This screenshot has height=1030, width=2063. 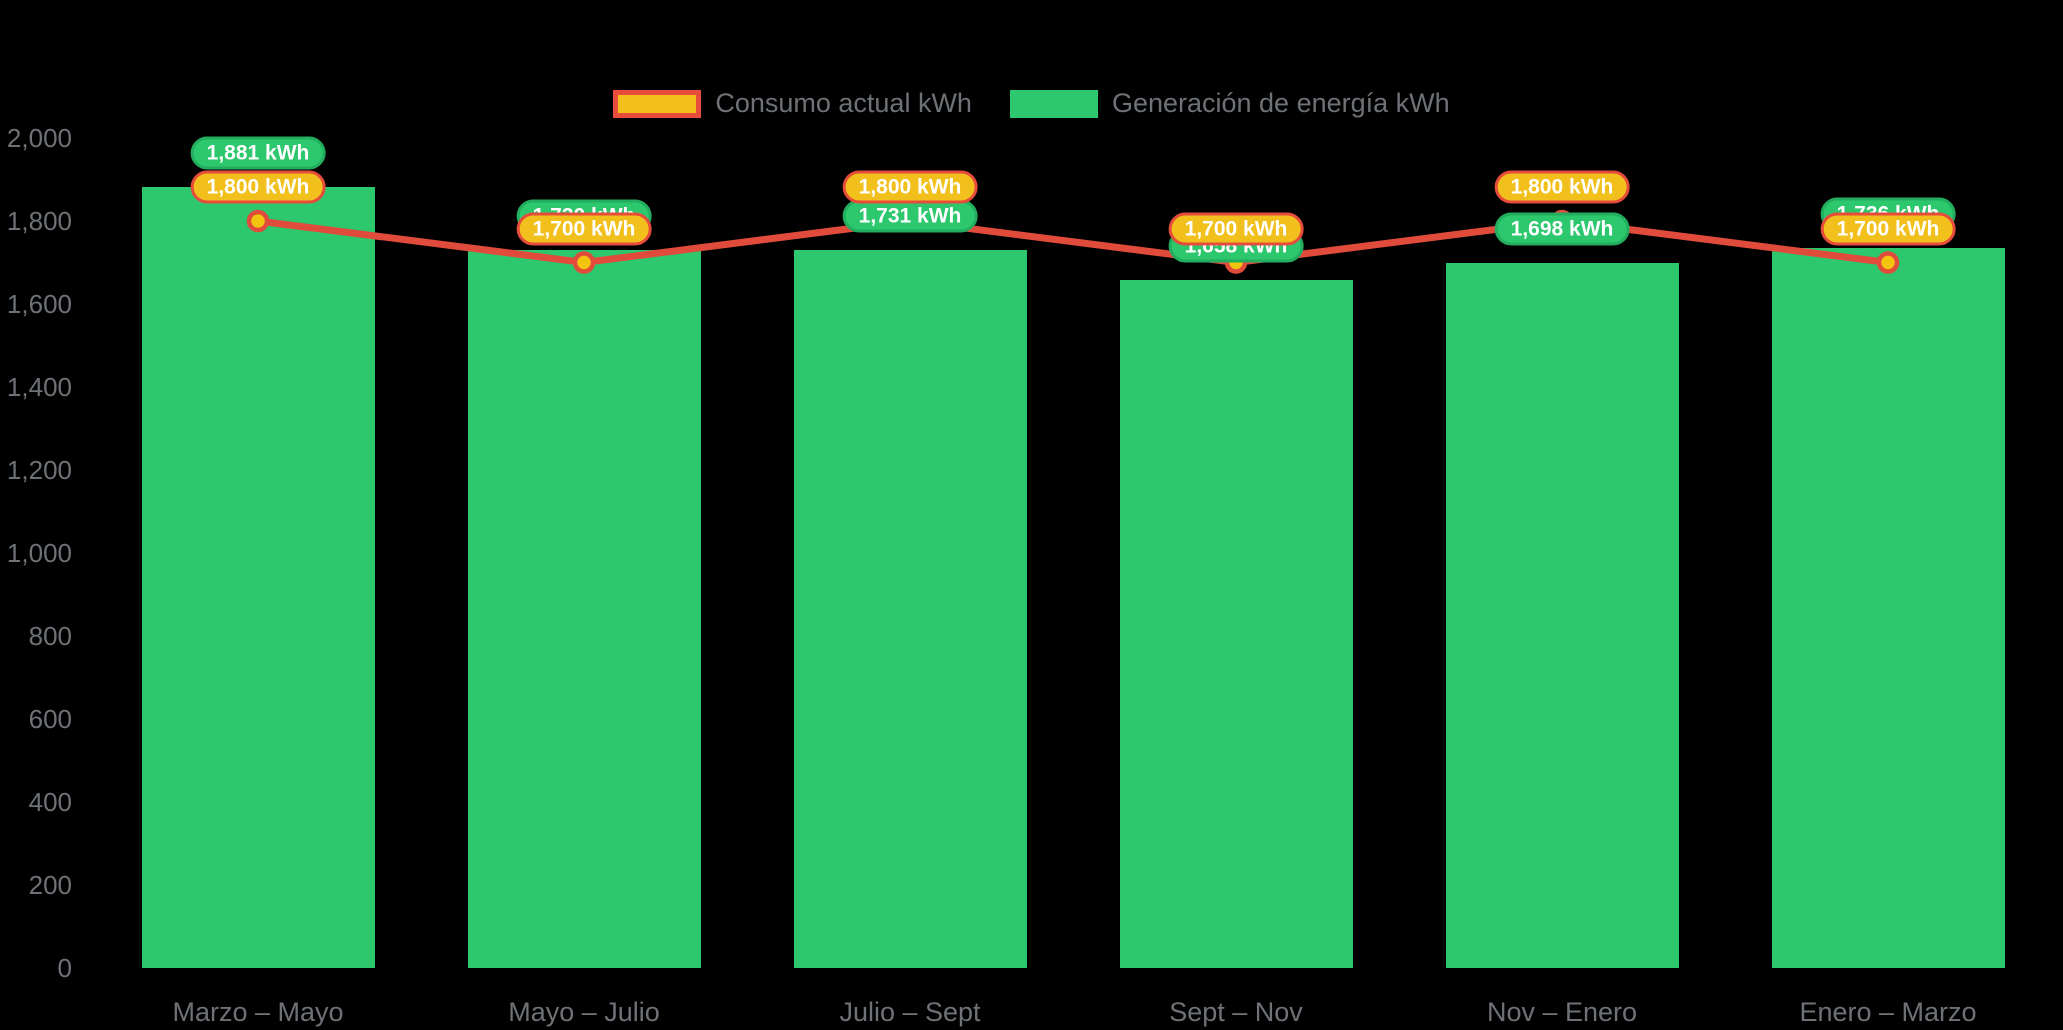 I want to click on y-tick-label: 400, so click(x=50, y=802).